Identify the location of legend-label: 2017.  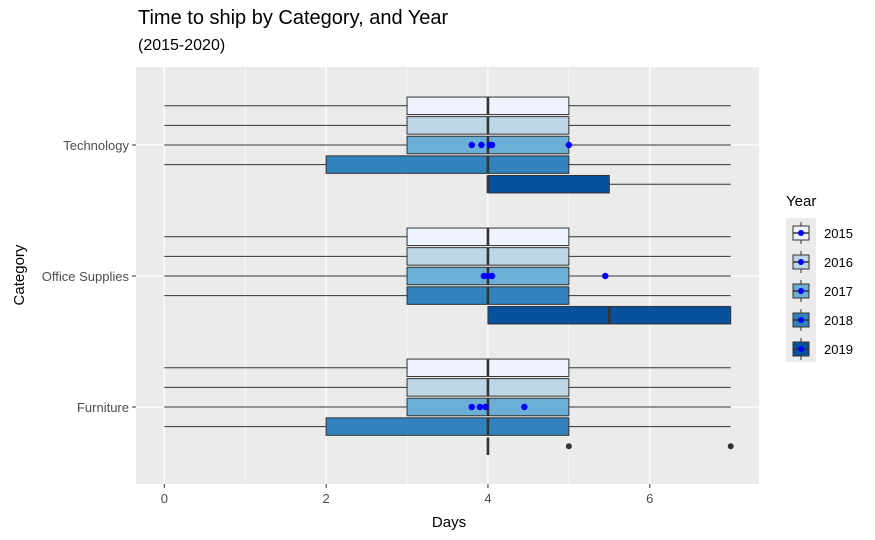
(838, 291).